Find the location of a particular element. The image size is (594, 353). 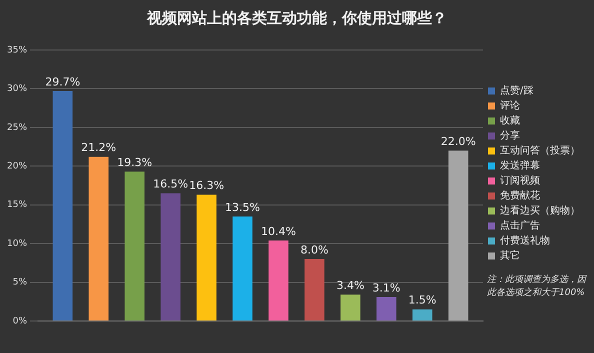

data-label: 3.1% is located at coordinates (386, 287).